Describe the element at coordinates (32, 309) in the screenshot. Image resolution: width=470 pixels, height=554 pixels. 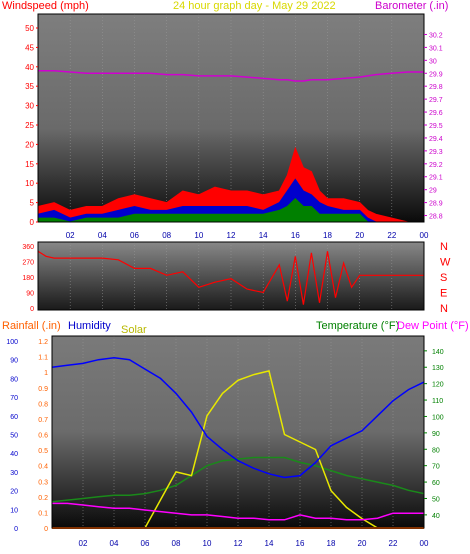
I see `direction-y-tick-0: 0` at that location.